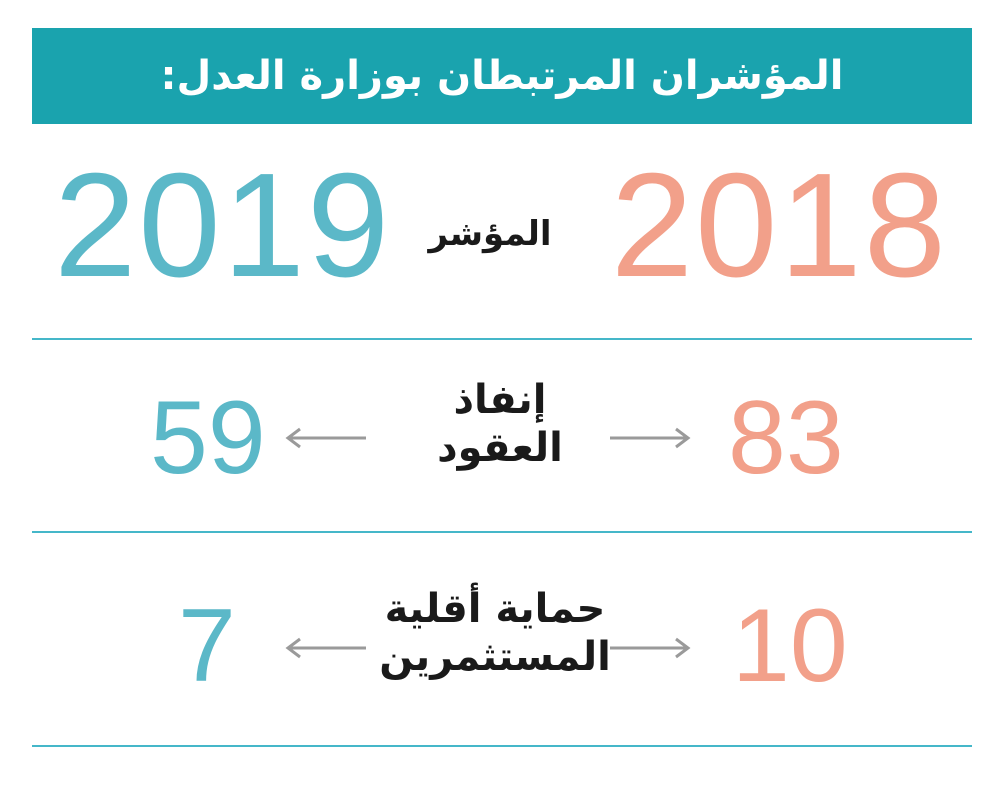 This screenshot has height=786, width=1000. What do you see at coordinates (495, 633) in the screenshot?
I see `row2-label: حماية أقلية المستثمرين` at bounding box center [495, 633].